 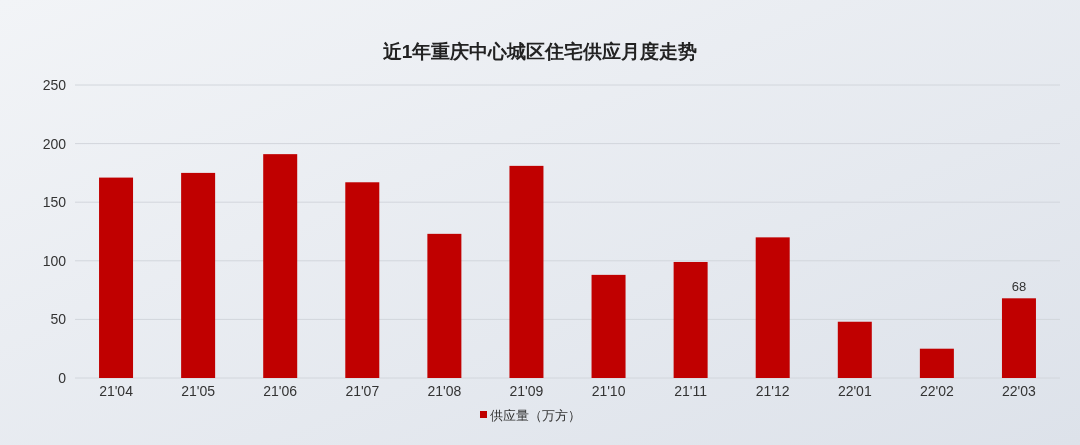 I want to click on y-tick-label: 150, so click(x=54, y=202).